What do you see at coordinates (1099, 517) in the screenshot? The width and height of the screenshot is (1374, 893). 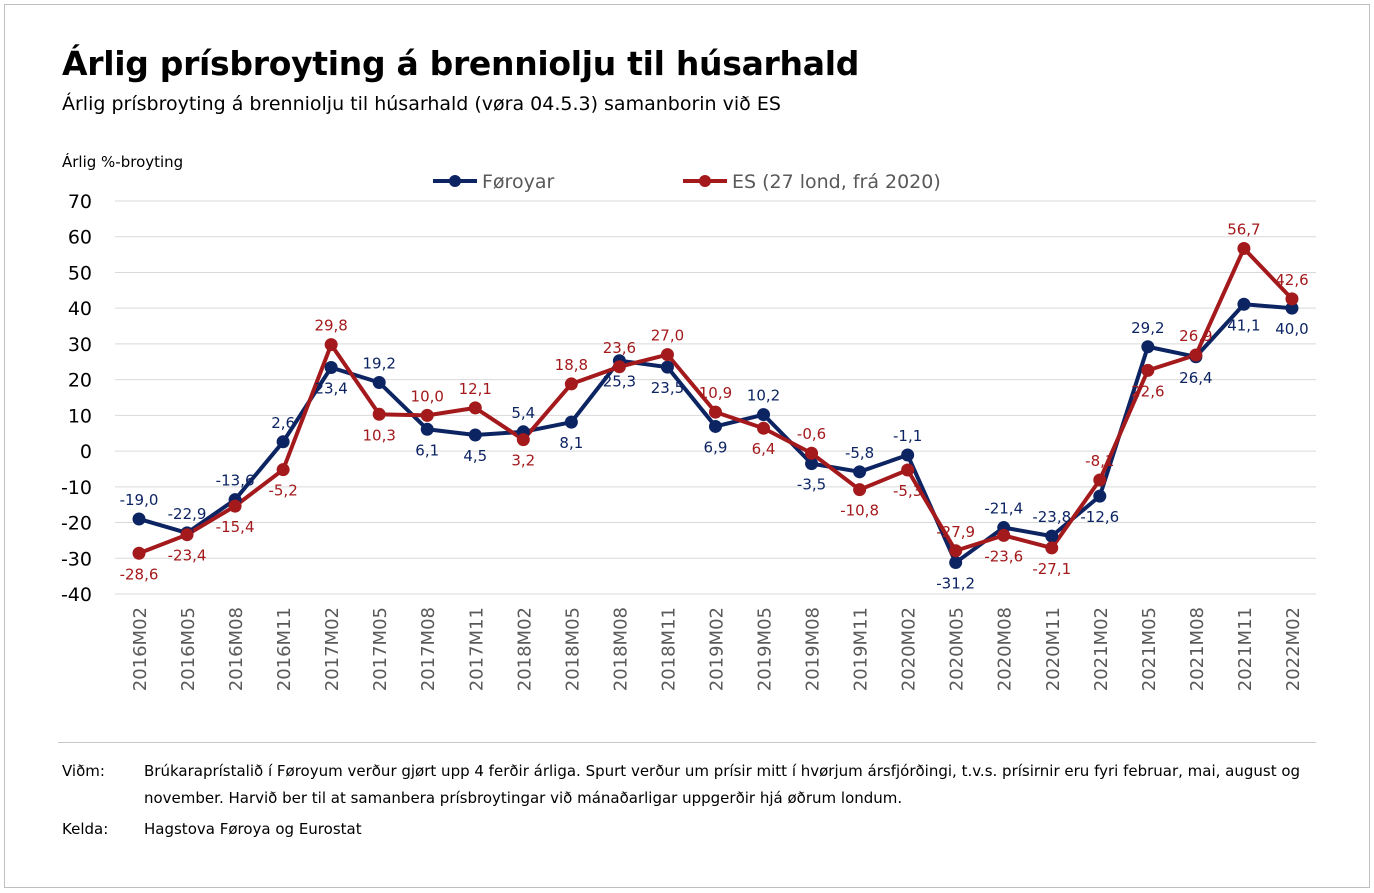 I see `data-label: -12,6` at bounding box center [1099, 517].